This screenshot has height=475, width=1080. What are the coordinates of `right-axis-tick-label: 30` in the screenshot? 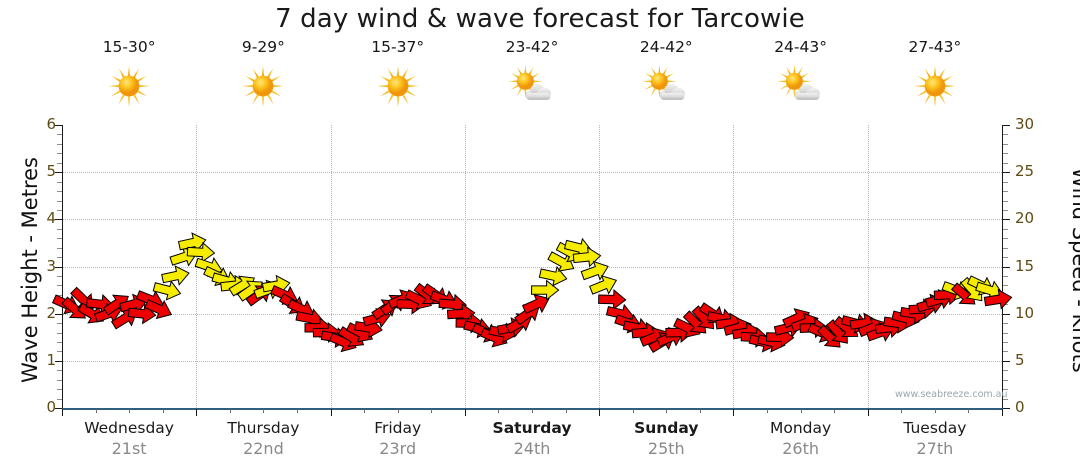 It's located at (1025, 124).